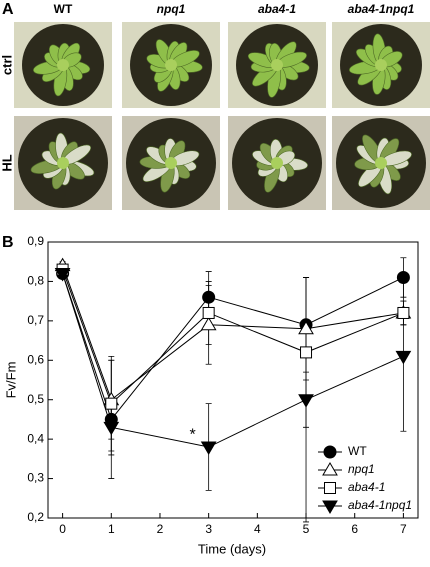 Image resolution: width=430 pixels, height=567 pixels. What do you see at coordinates (306, 529) in the screenshot?
I see `x-tick-label: 5` at bounding box center [306, 529].